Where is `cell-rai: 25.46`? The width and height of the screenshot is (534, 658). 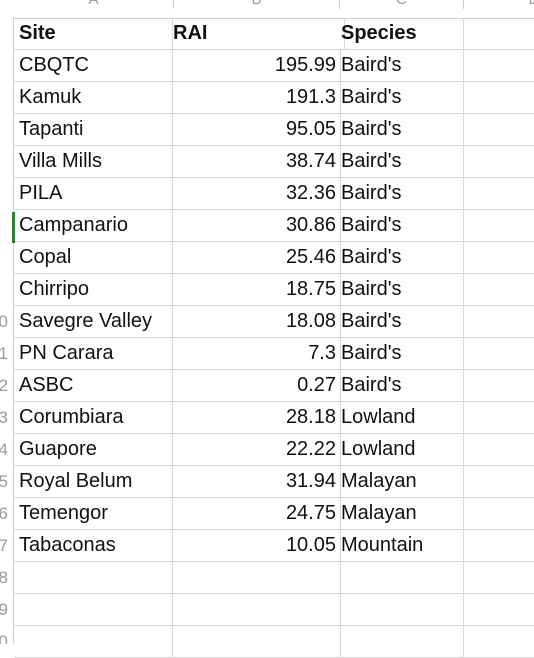
cell-rai: 25.46 is located at coordinates (257, 258).